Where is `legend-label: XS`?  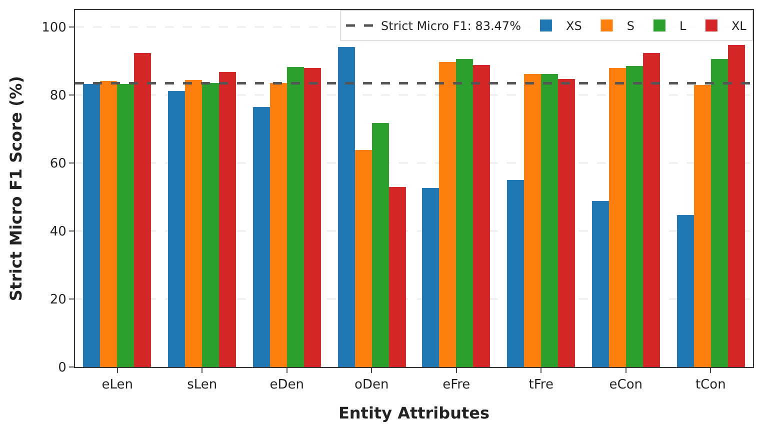
legend-label: XS is located at coordinates (574, 26).